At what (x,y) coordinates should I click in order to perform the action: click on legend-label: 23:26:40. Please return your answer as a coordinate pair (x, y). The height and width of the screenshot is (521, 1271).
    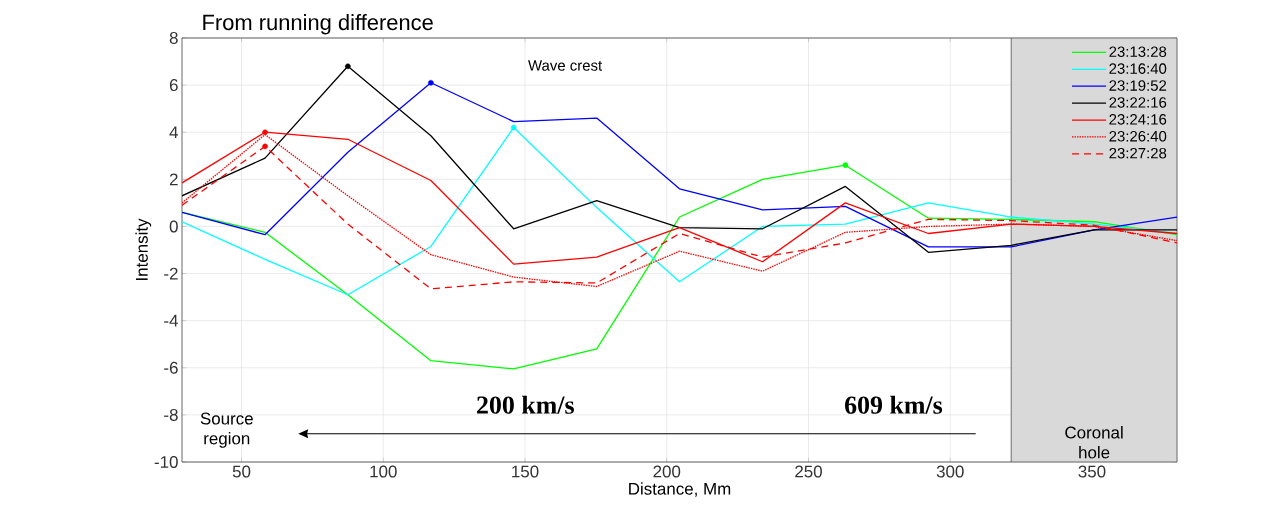
    Looking at the image, I should click on (1138, 136).